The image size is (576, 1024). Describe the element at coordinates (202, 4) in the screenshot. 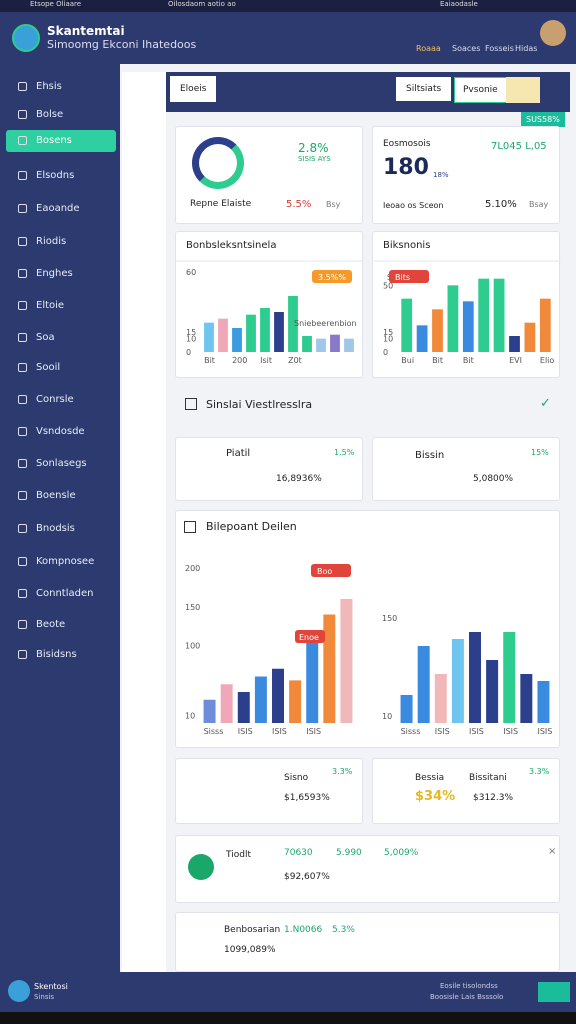

I see `tab: Oilosdaom aotio ao` at that location.